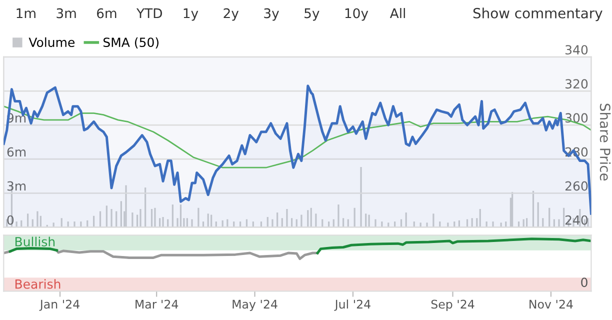  What do you see at coordinates (157, 304) in the screenshot?
I see `x-tick-label: Mar '24` at bounding box center [157, 304].